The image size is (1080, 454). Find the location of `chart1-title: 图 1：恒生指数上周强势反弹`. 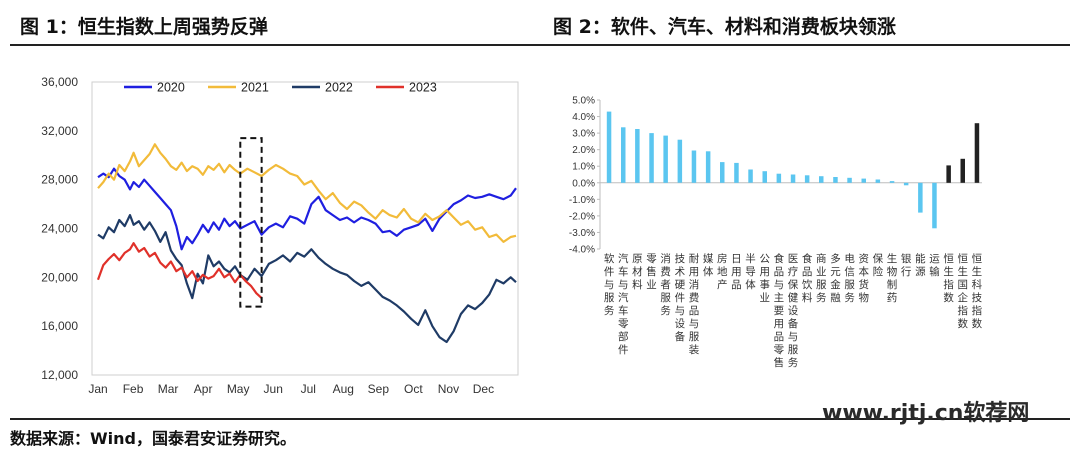

chart1-title: 图 1：恒生指数上周强势反弹 is located at coordinates (144, 27).